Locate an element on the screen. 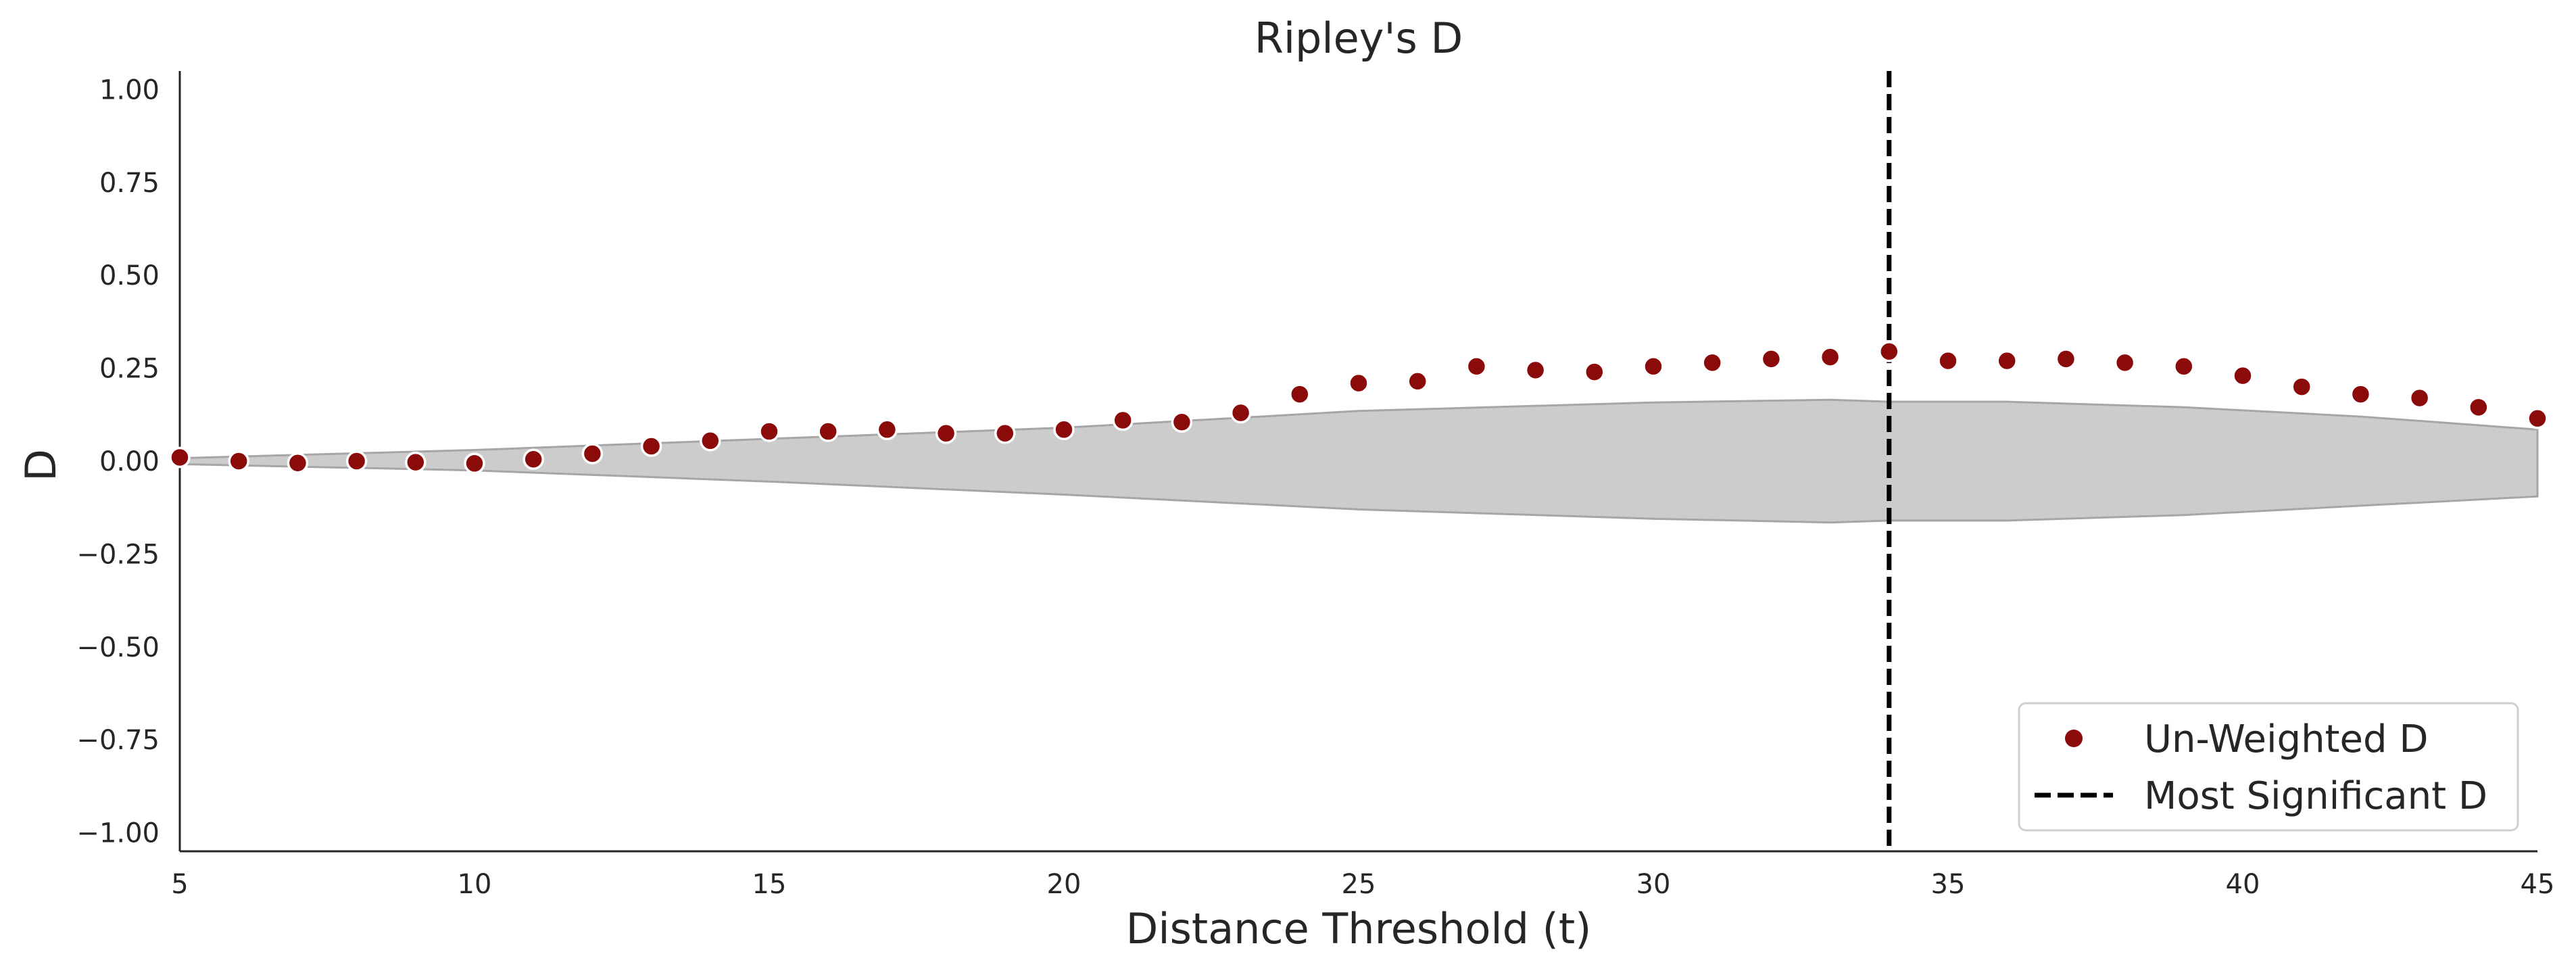  x-axis-label: Distance Threshold (t) is located at coordinates (1359, 928).